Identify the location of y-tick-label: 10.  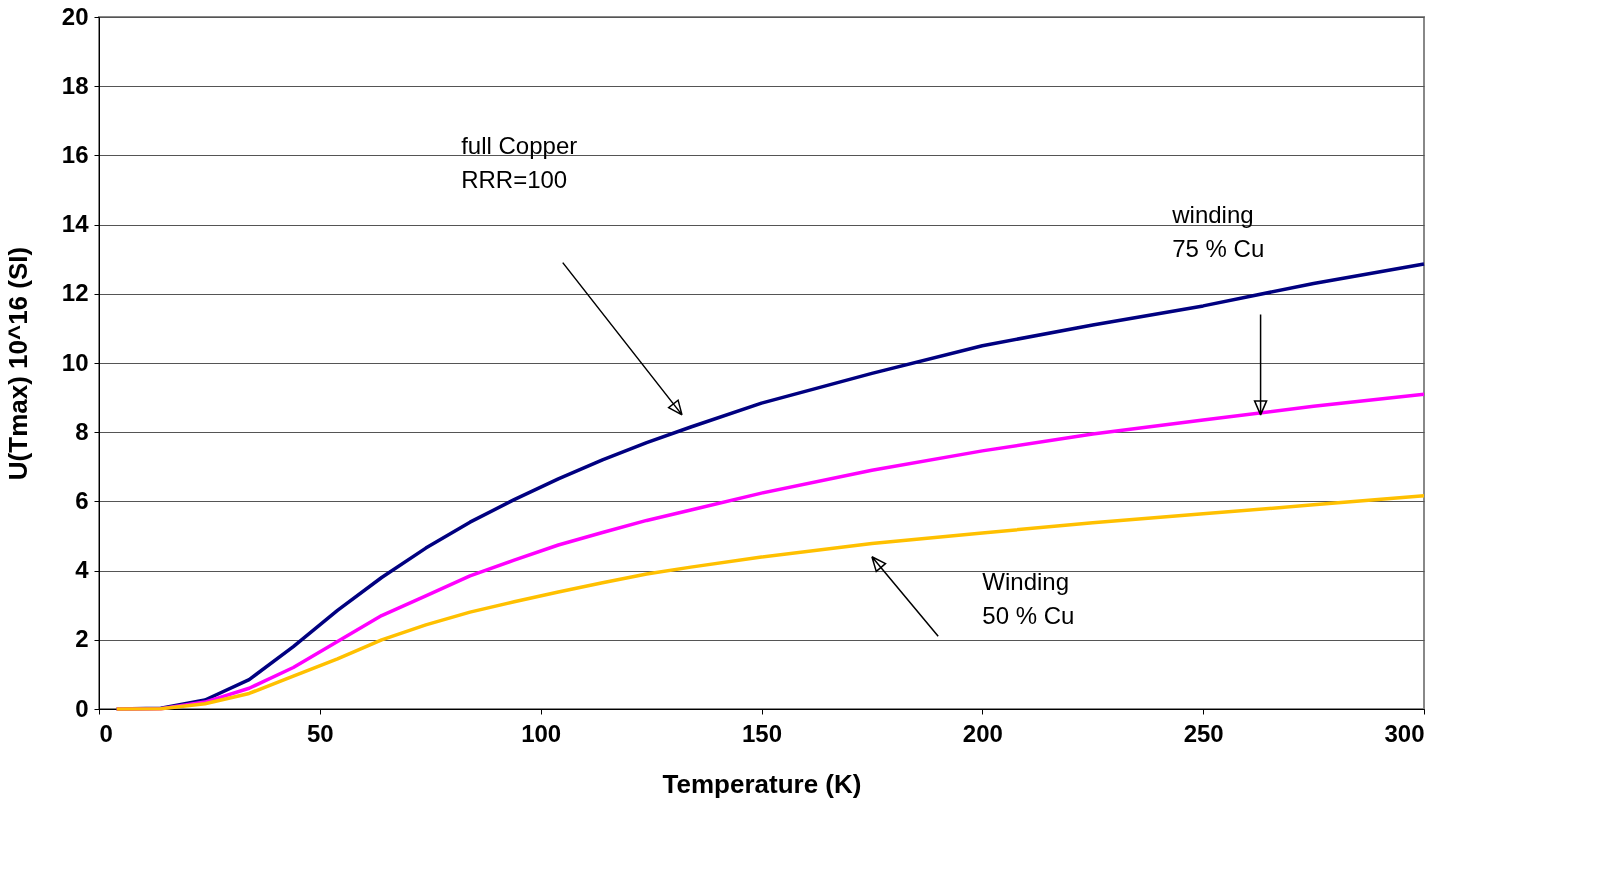
(75, 362).